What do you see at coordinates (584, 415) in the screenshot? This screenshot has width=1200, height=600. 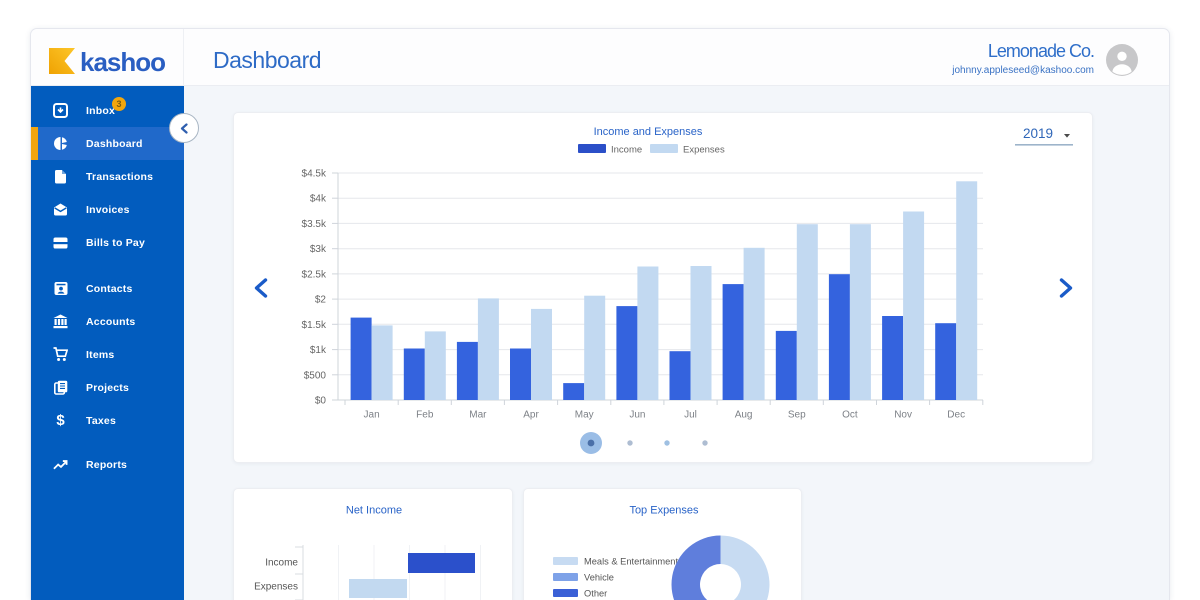 I see `svg-text: May` at bounding box center [584, 415].